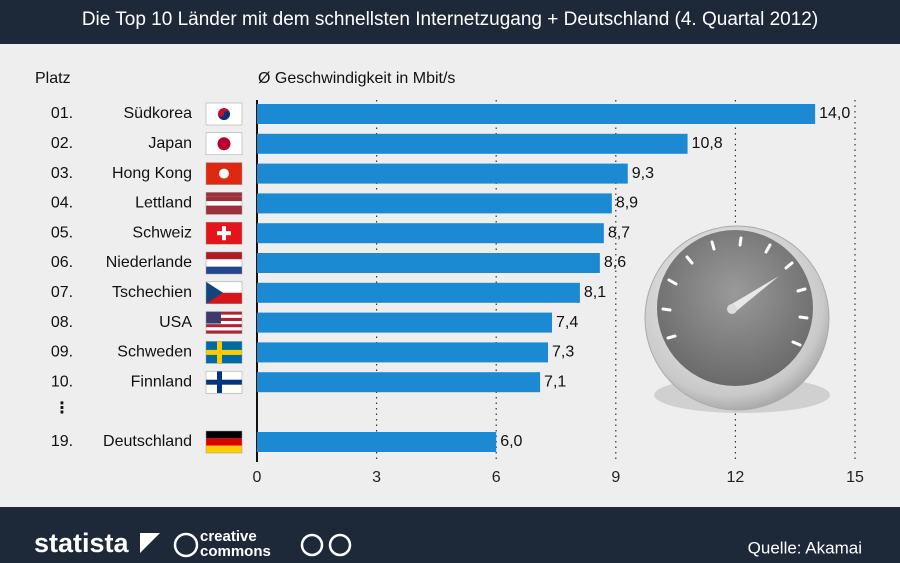 This screenshot has width=900, height=563. I want to click on category-label: Tschechien, so click(152, 292).